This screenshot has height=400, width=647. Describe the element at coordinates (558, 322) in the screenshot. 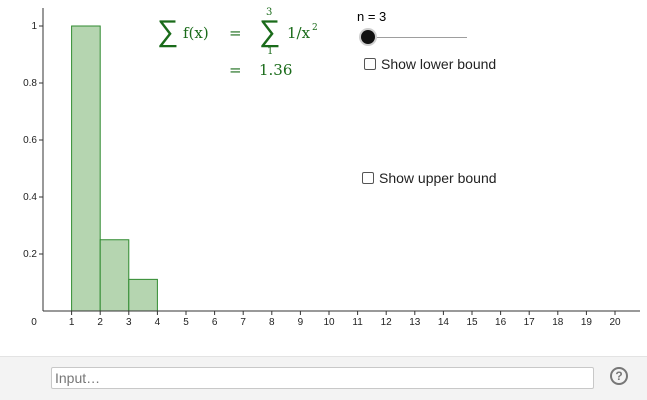

I see `x-tick-label: 18` at that location.